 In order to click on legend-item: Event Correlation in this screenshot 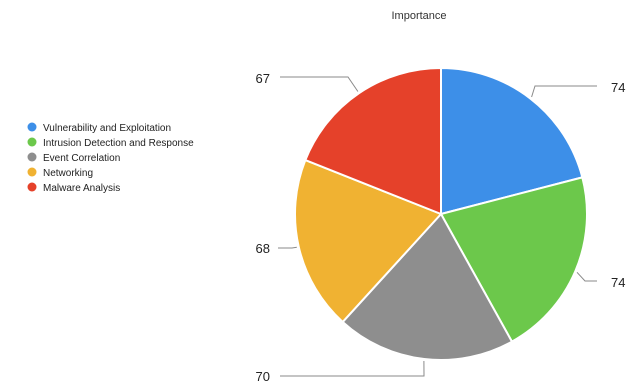, I will do `click(73, 158)`.